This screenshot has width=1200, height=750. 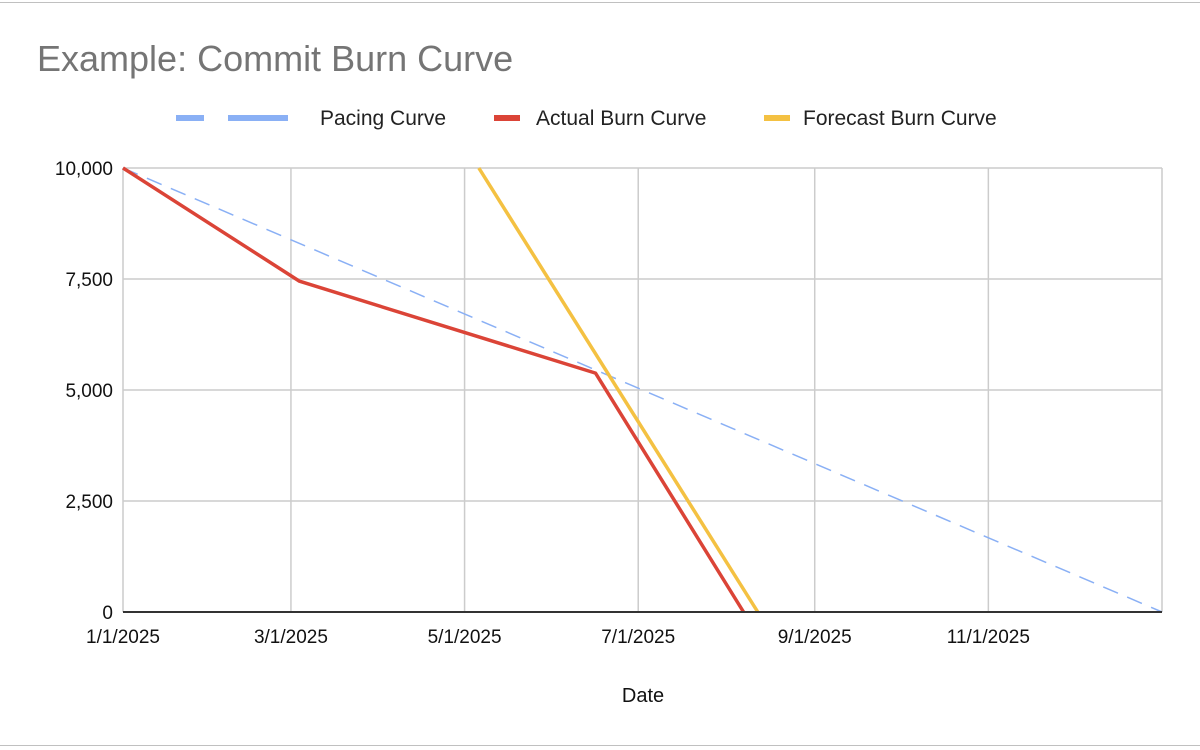 What do you see at coordinates (383, 118) in the screenshot?
I see `legend-label: Pacing Curve` at bounding box center [383, 118].